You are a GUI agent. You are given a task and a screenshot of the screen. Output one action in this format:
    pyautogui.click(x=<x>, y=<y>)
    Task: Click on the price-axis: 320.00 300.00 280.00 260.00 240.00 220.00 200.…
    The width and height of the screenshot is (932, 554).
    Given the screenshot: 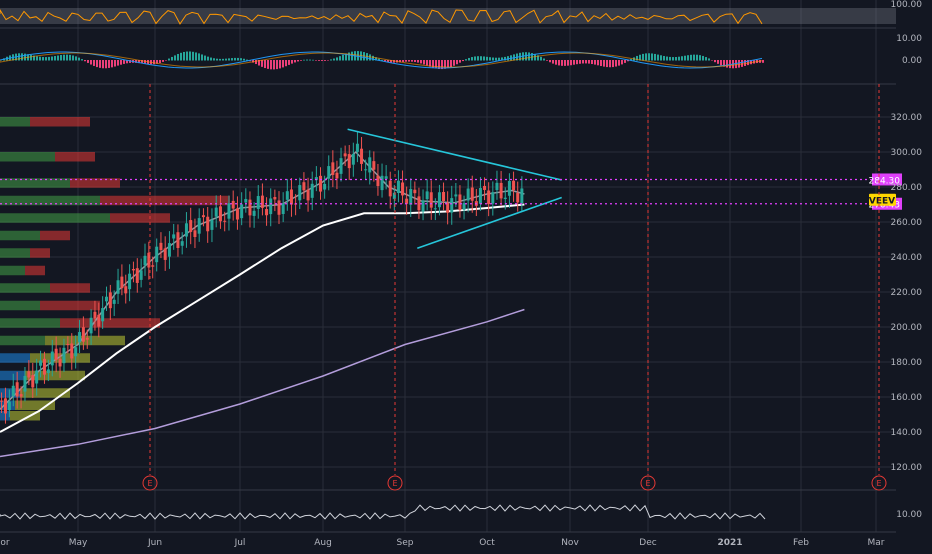 What is the action you would take?
    pyautogui.click(x=907, y=260)
    